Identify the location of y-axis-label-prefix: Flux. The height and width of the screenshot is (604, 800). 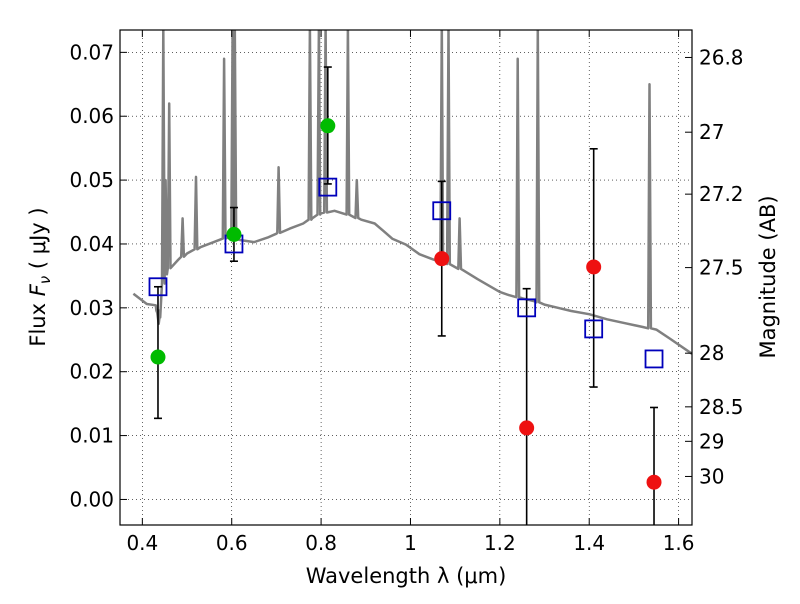
(38, 321).